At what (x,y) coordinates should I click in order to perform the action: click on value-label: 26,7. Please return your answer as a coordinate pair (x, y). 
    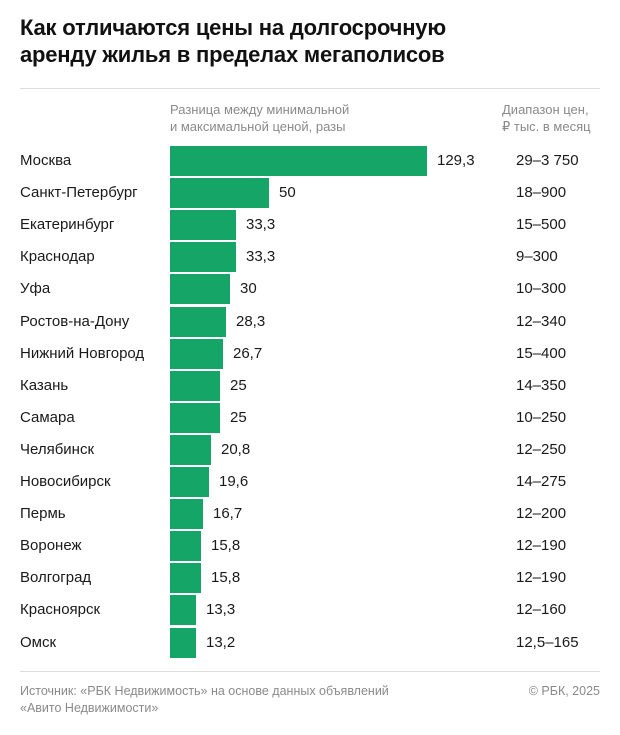
    Looking at the image, I should click on (248, 353).